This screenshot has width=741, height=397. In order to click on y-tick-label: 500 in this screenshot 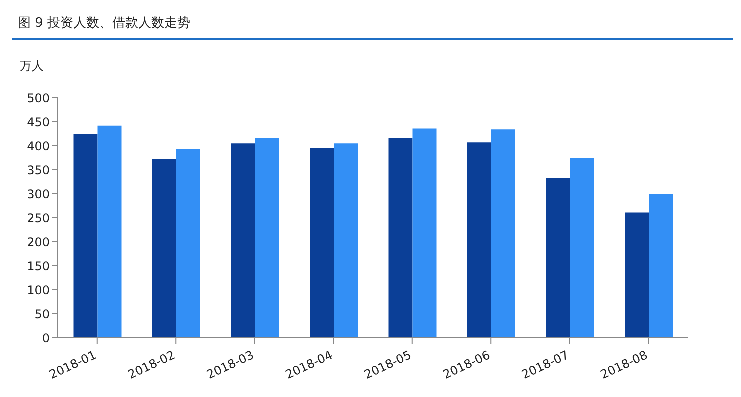, I will do `click(38, 98)`.